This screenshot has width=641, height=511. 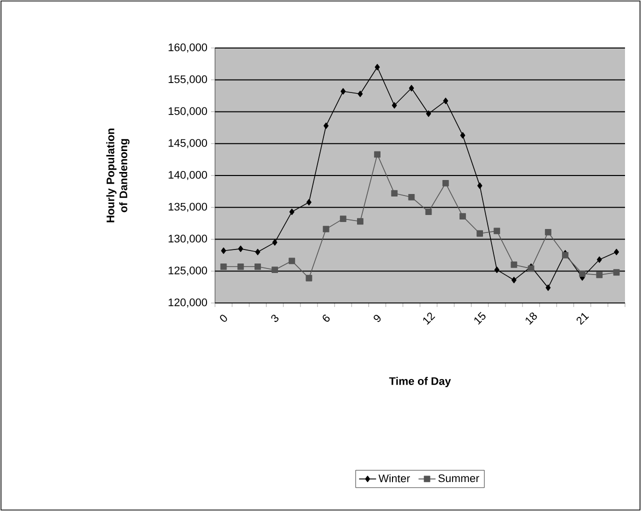 What do you see at coordinates (188, 111) in the screenshot?
I see `y-tick-label: 150,000` at bounding box center [188, 111].